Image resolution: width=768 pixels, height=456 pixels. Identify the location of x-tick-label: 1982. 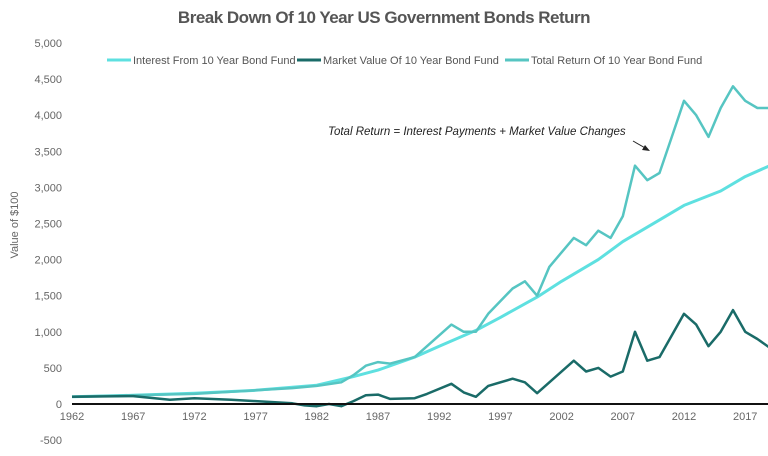
(317, 417).